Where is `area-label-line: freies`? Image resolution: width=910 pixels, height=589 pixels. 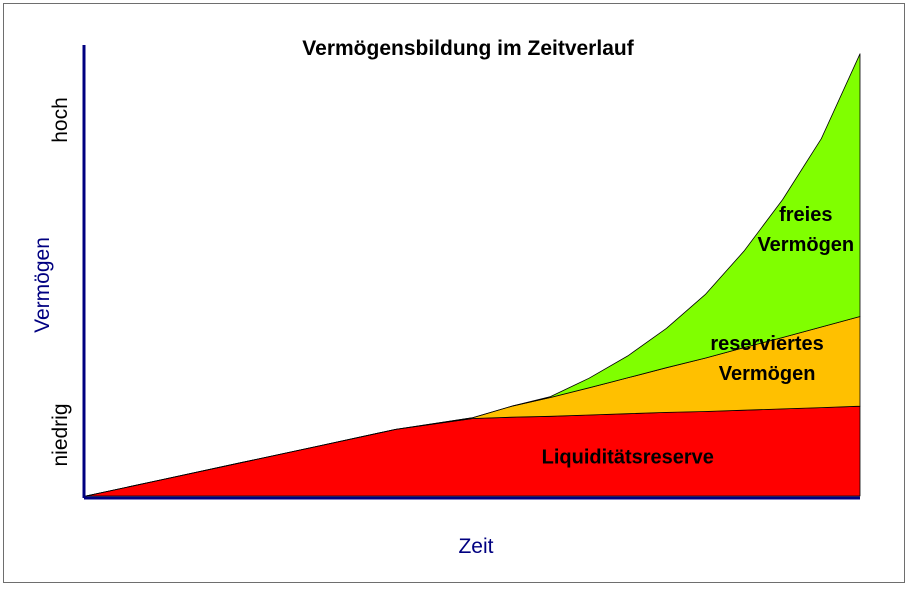 area-label-line: freies is located at coordinates (805, 215).